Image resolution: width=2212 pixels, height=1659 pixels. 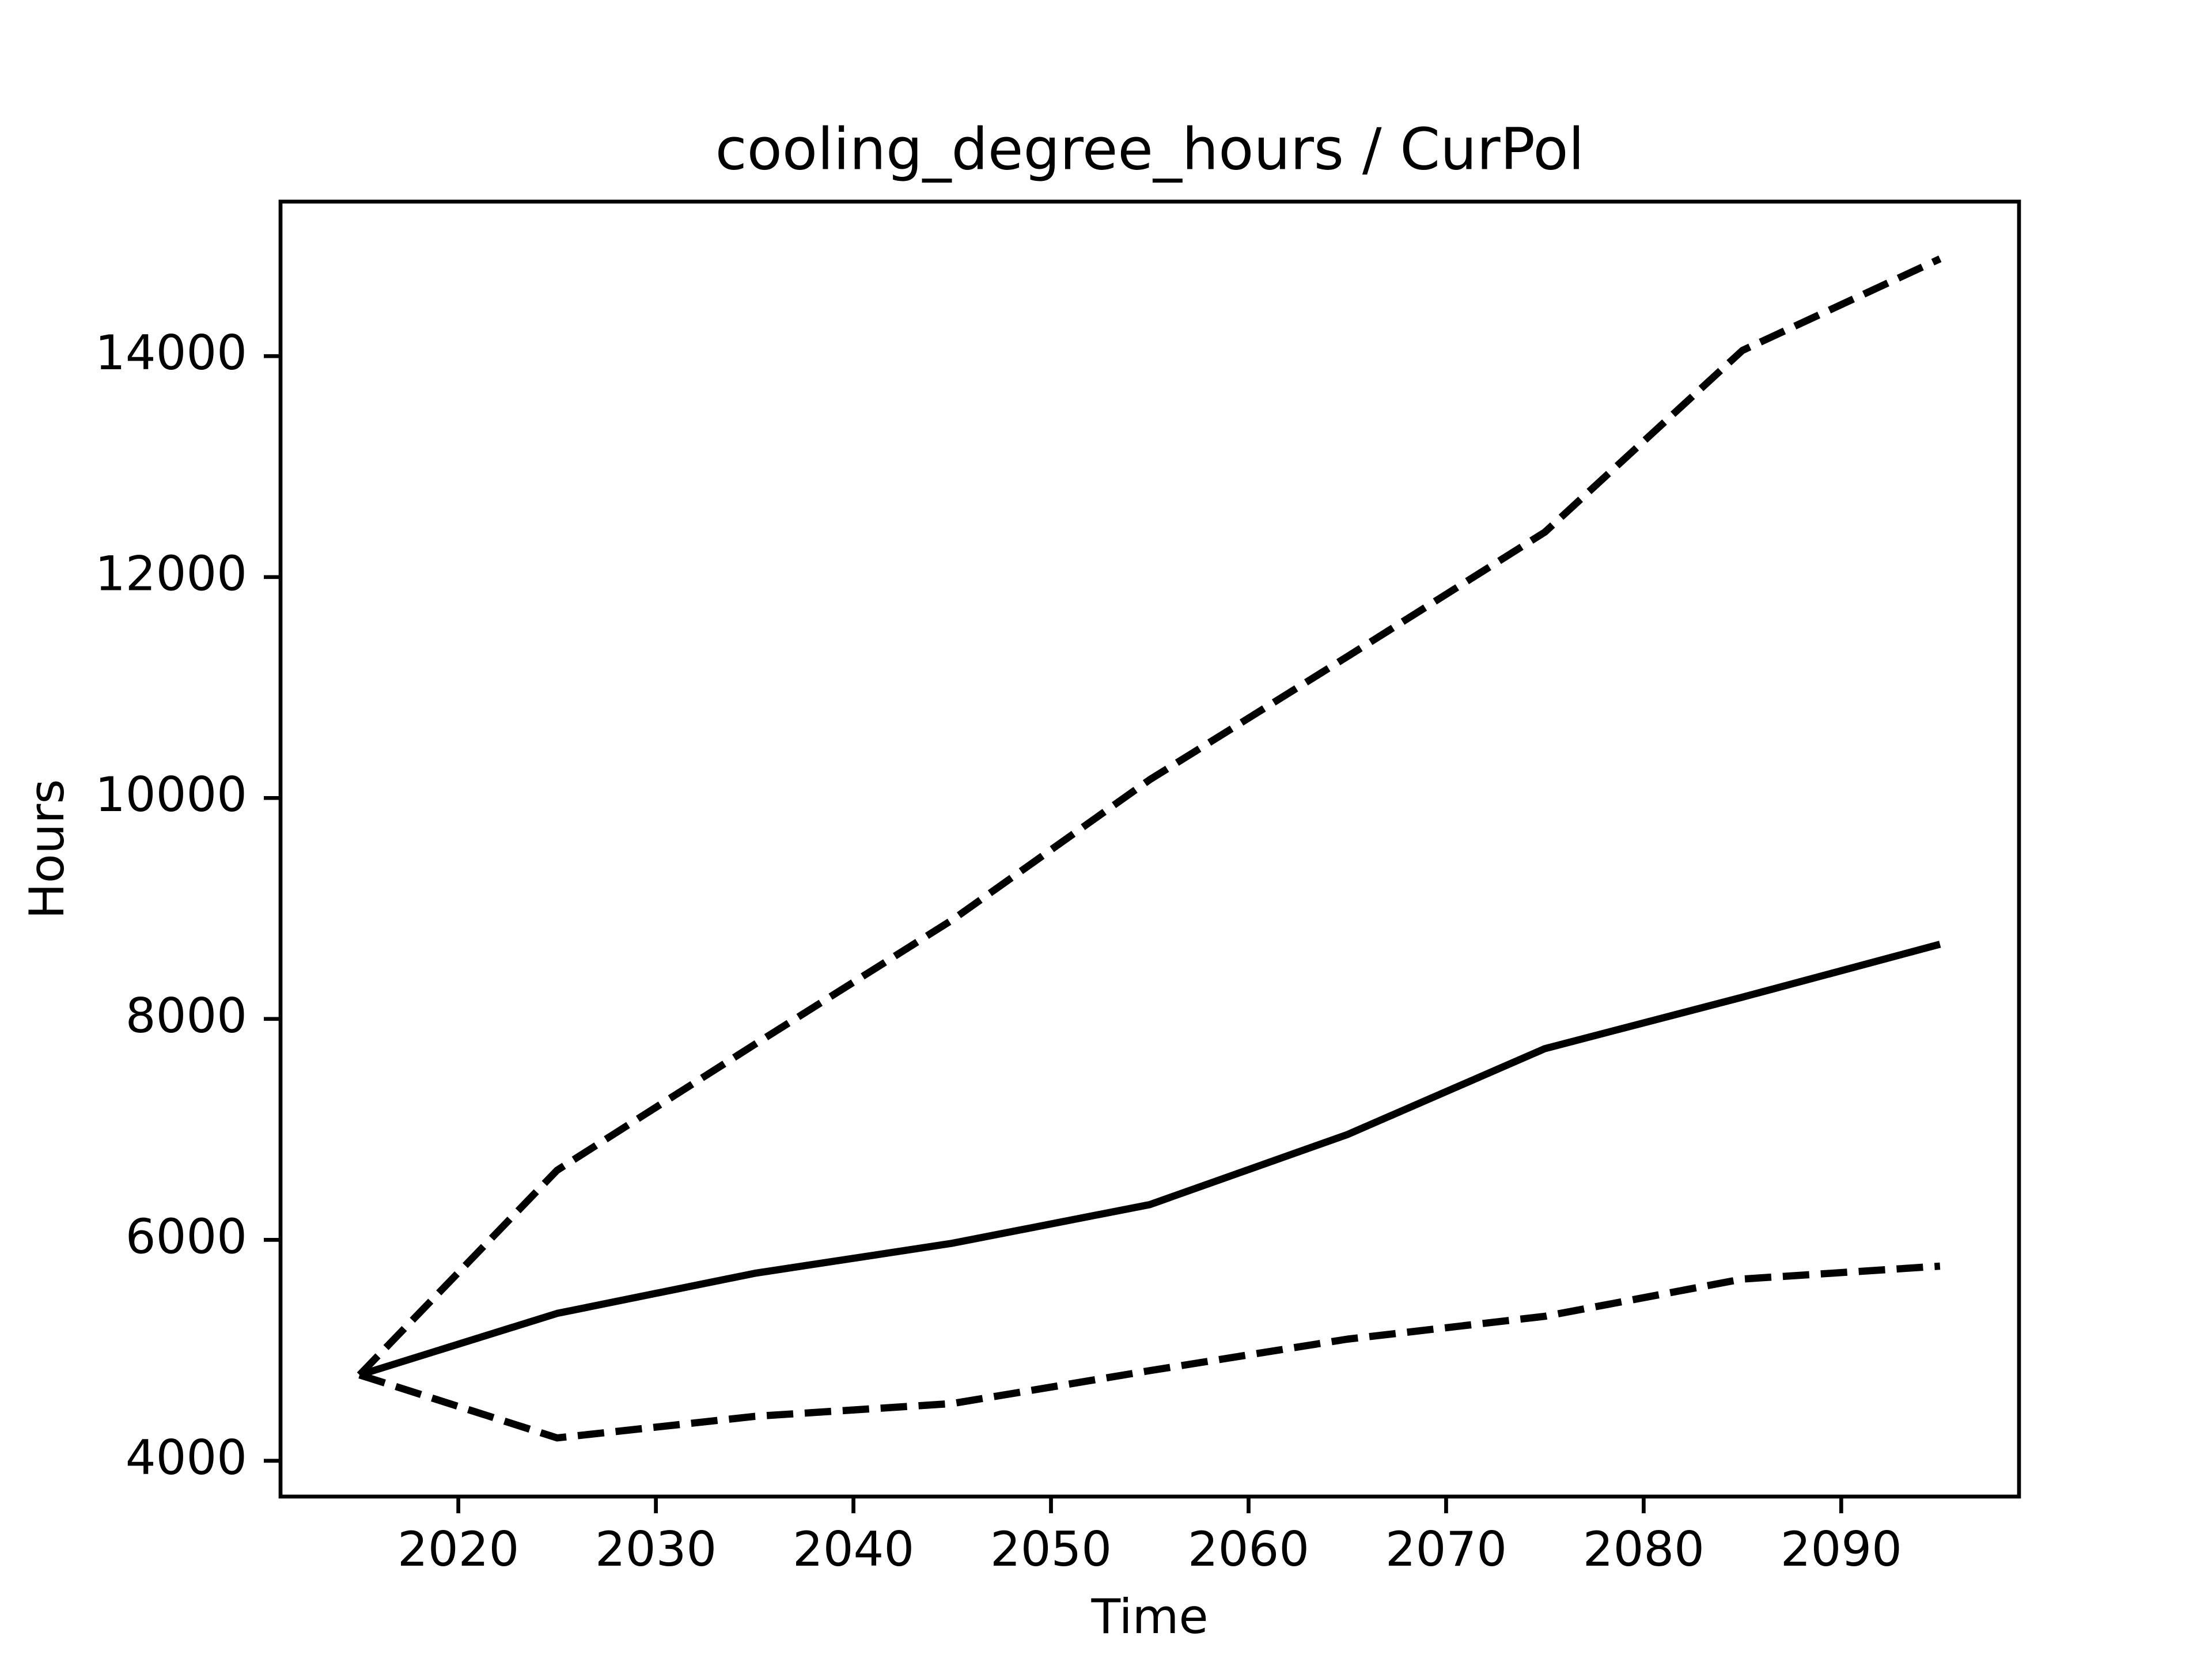 I want to click on y-tick-label: 6000, so click(x=186, y=1236).